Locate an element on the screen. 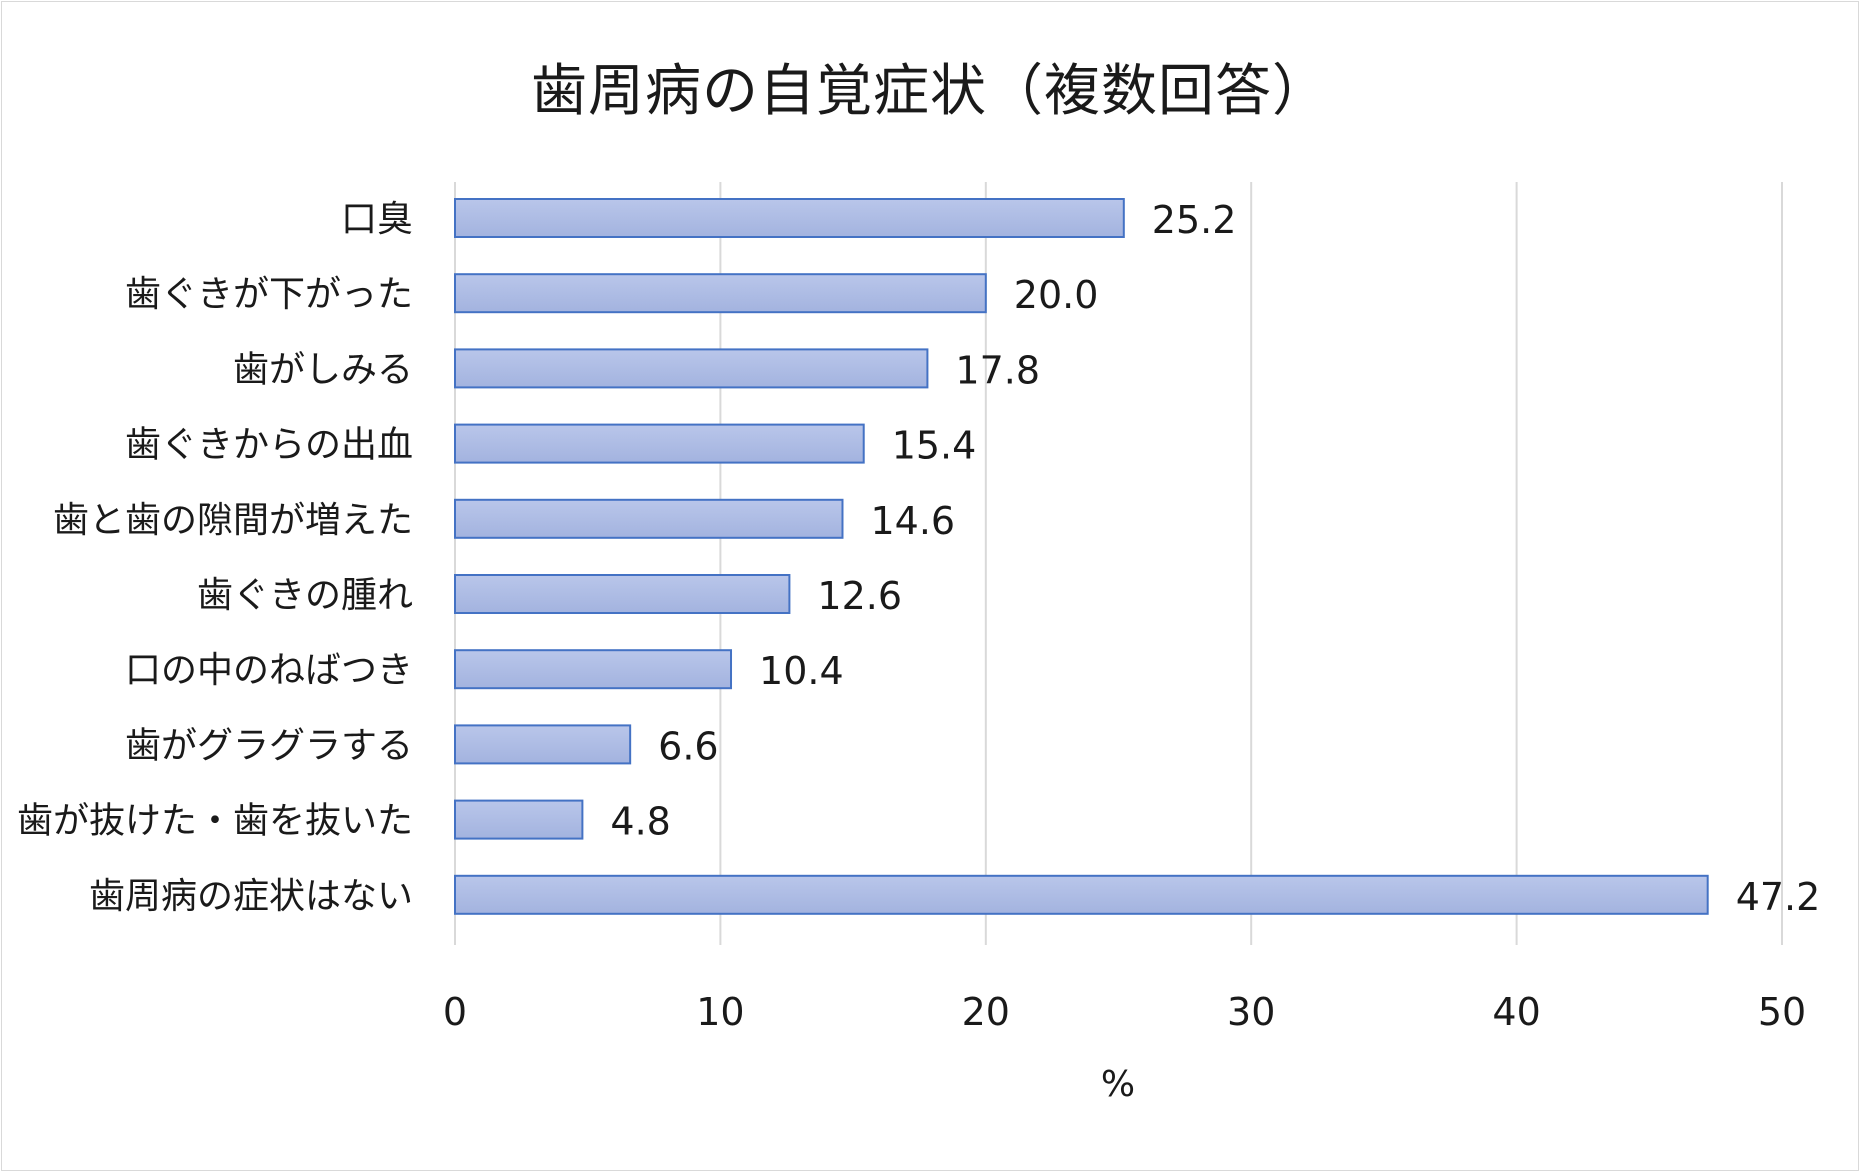  data-label-9: 4.8 is located at coordinates (640, 822).